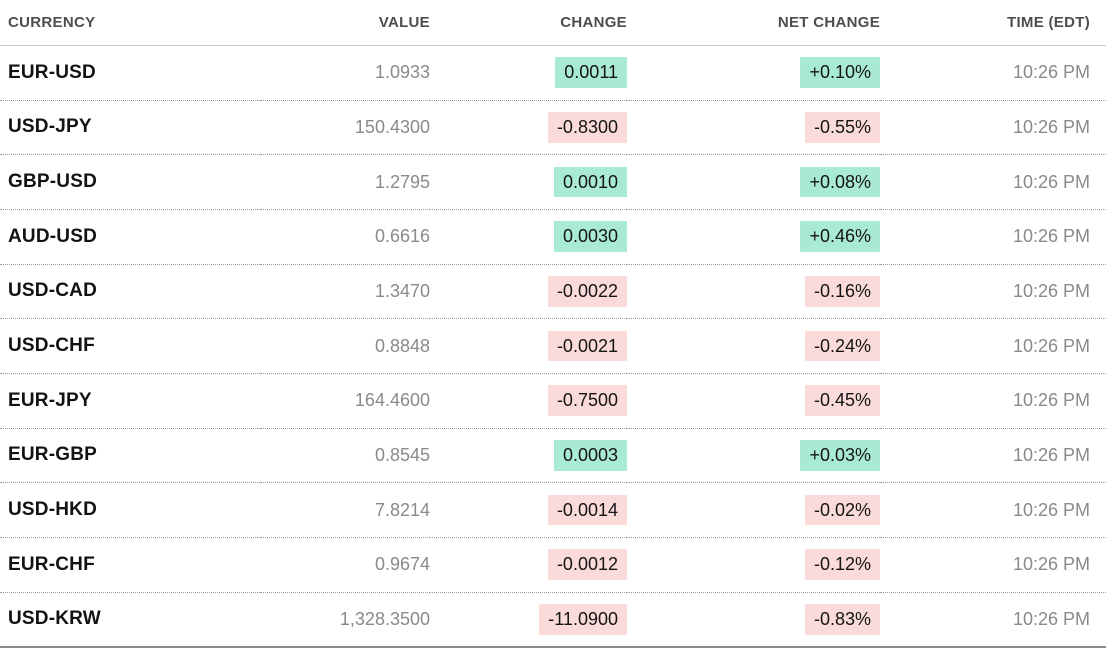 This screenshot has height=648, width=1106. I want to click on net-change-cell: -0.02%, so click(753, 510).